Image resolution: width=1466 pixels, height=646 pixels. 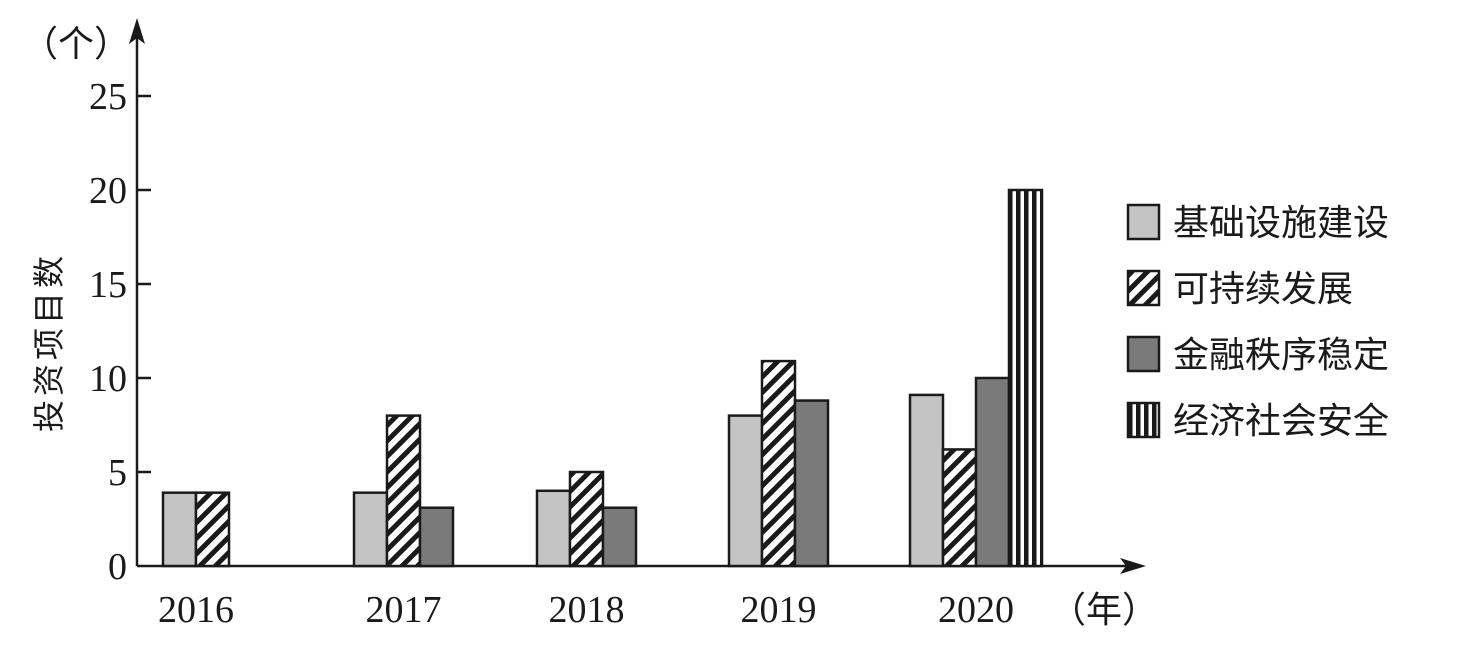 What do you see at coordinates (117, 473) in the screenshot?
I see `y-tick-label: 5` at bounding box center [117, 473].